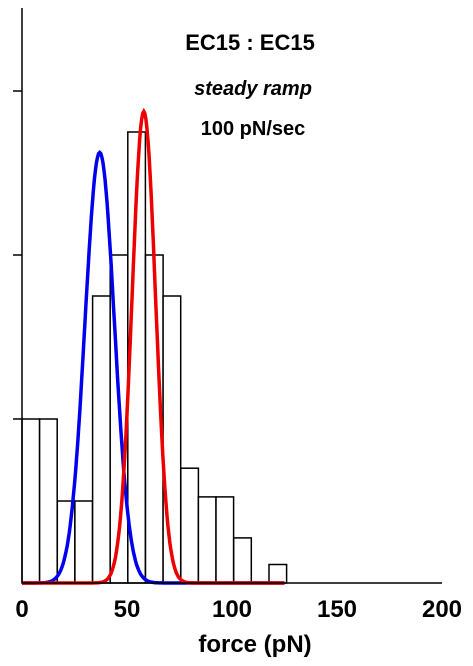 Image resolution: width=473 pixels, height=666 pixels. I want to click on x-tick-label: 200, so click(442, 609).